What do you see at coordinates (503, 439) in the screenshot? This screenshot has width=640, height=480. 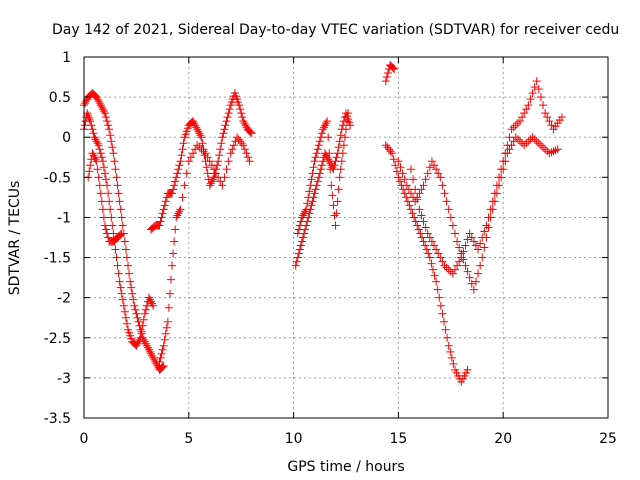 I see `x-tick-label: 20` at bounding box center [503, 439].